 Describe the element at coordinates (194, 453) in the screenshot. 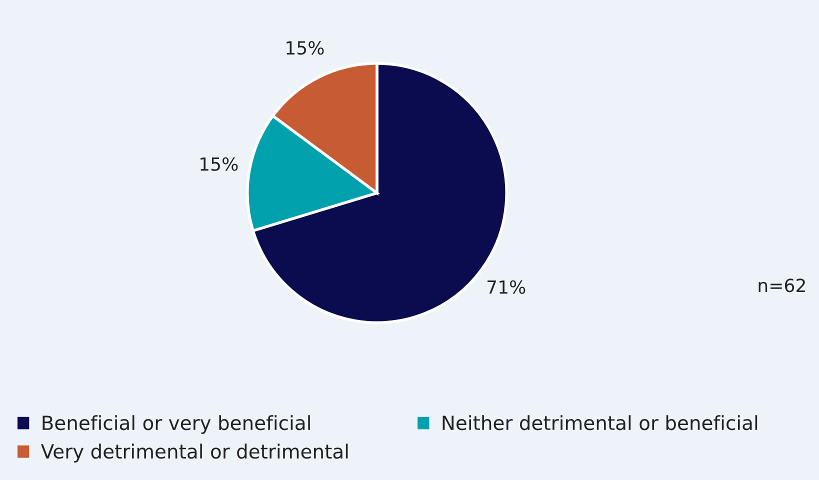

I see `legend-label: Very detrimental or detrimental` at that location.